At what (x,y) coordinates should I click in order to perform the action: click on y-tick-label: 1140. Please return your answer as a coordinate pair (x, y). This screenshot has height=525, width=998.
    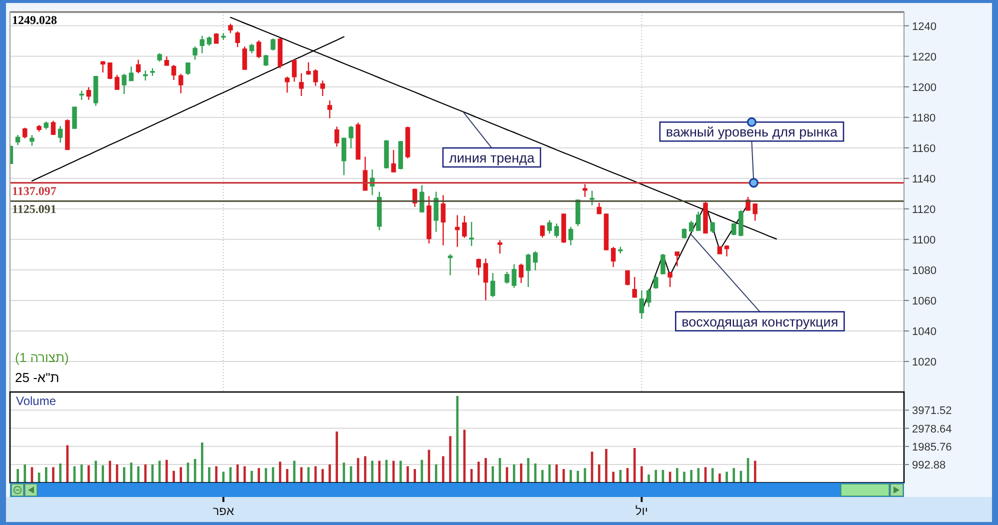
    Looking at the image, I should click on (924, 179).